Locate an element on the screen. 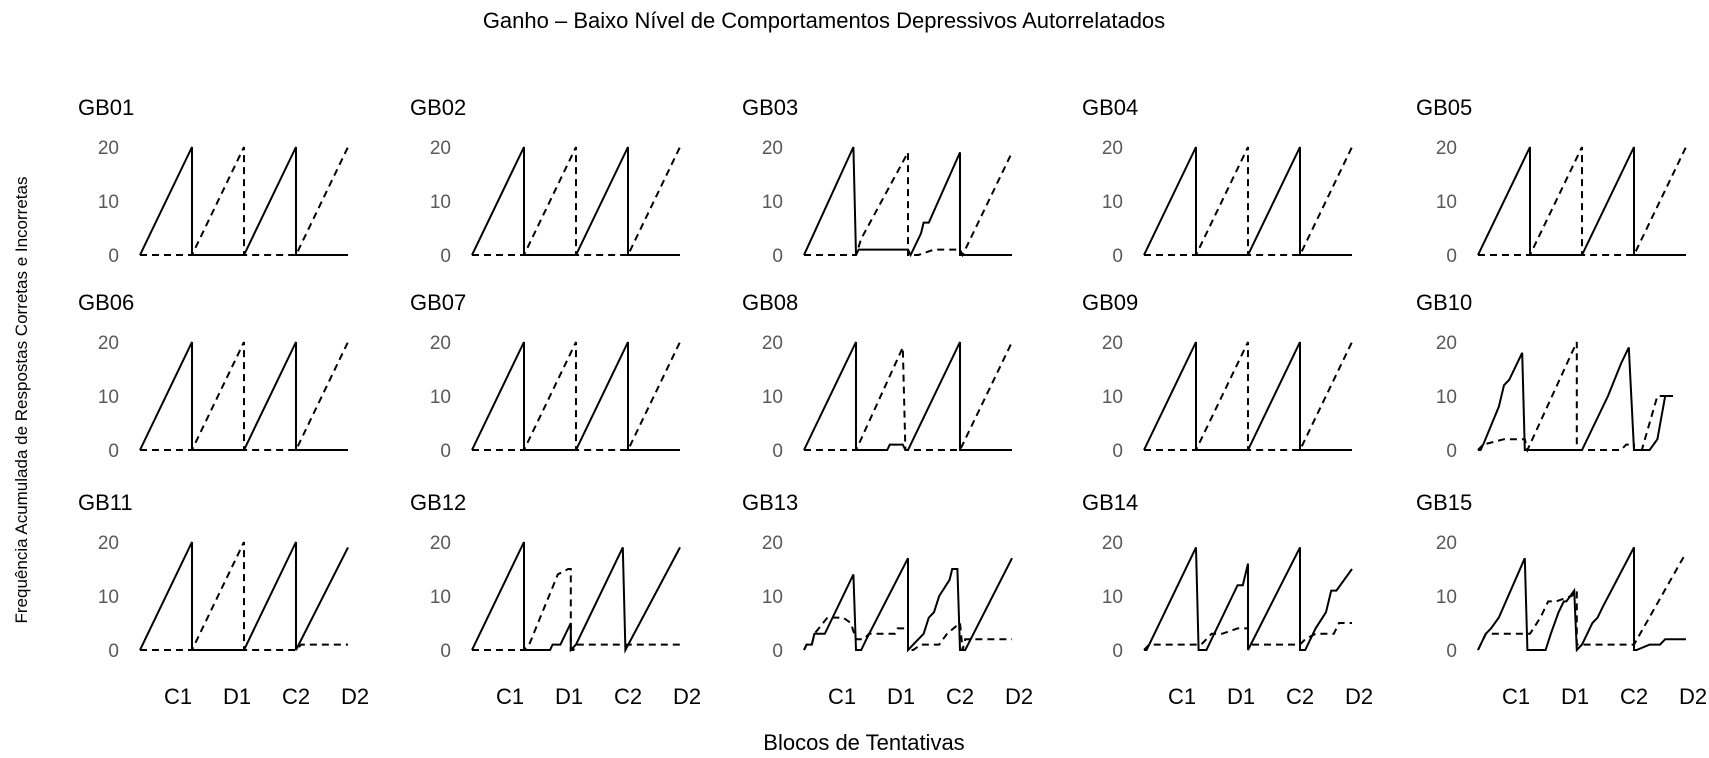 The image size is (1709, 758). panel-title: GB08 is located at coordinates (770, 302).